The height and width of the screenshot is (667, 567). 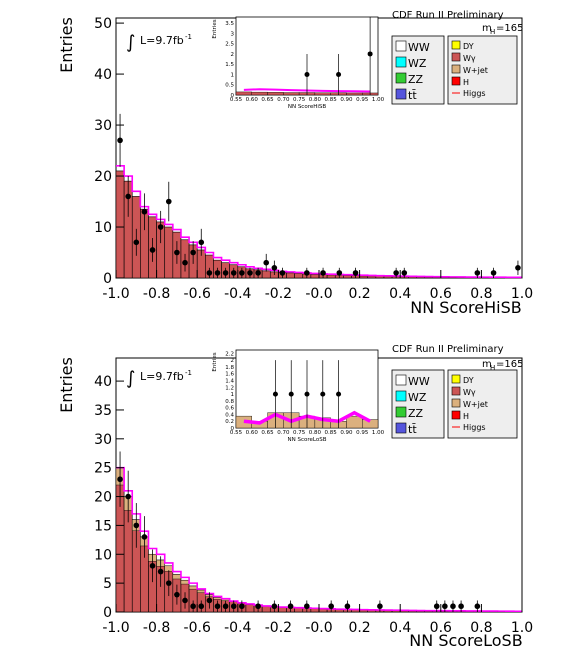 I want to click on y-tick-label: 20, so click(x=103, y=177).